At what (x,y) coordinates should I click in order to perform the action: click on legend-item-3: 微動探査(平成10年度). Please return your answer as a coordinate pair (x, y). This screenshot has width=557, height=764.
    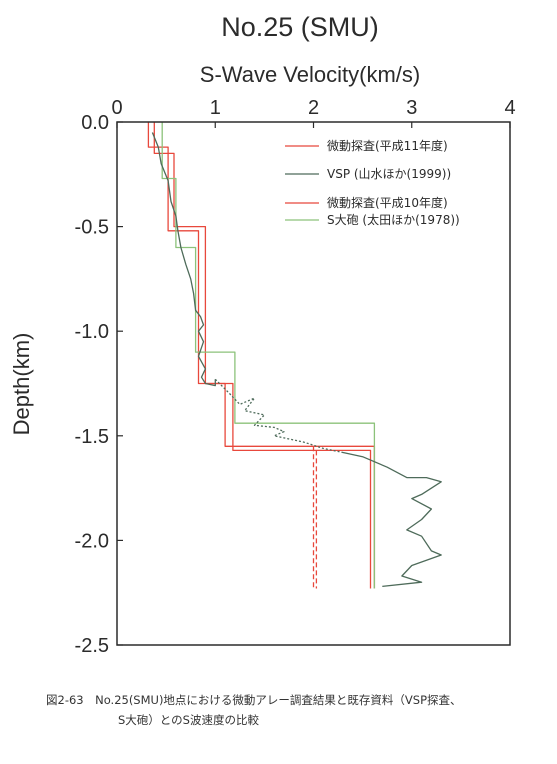
    Looking at the image, I should click on (366, 202).